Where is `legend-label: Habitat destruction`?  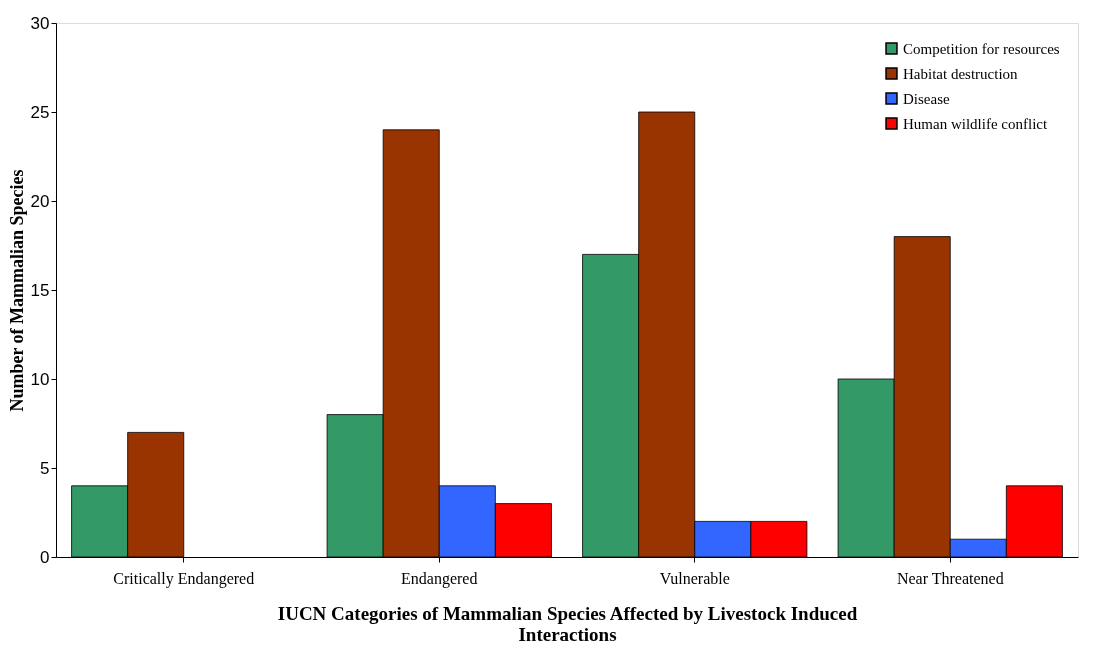 legend-label: Habitat destruction is located at coordinates (961, 73).